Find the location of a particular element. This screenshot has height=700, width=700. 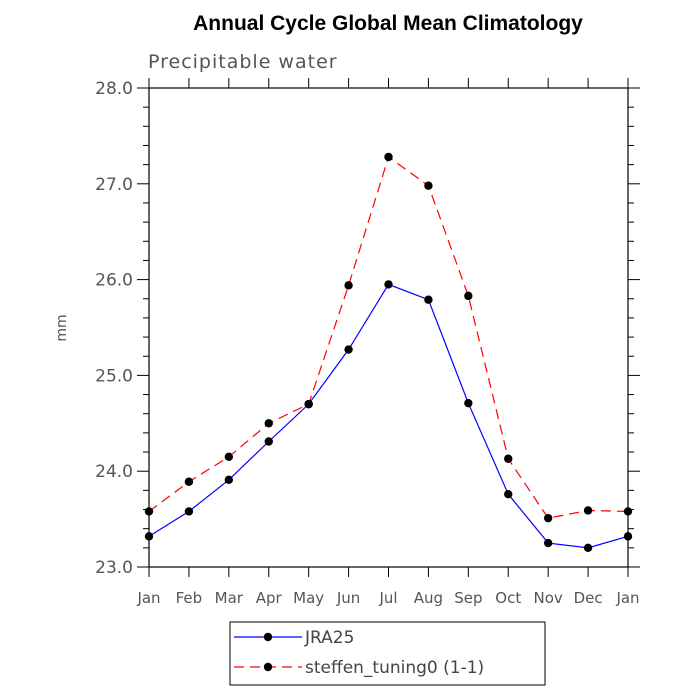

y-tick-label: 27.0 is located at coordinates (114, 185).